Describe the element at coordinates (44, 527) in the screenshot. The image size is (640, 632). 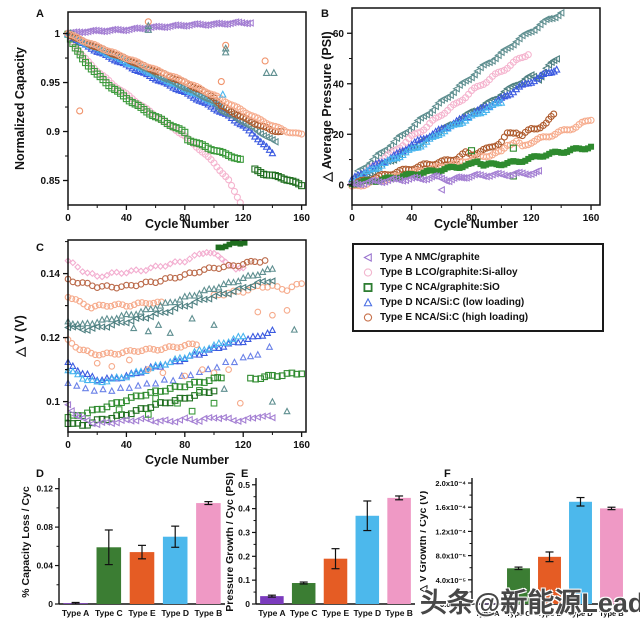
I see `svg-text: 0.08` at that location.